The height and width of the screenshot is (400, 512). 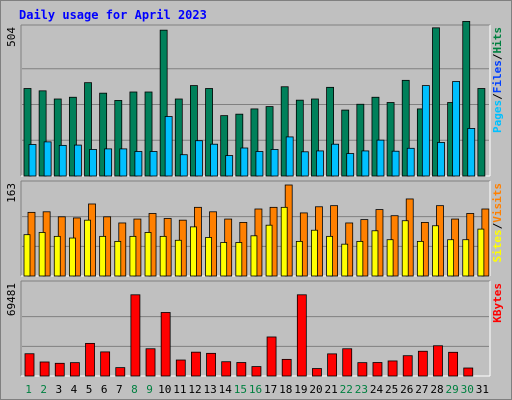 I want to click on day-label-3: 3, so click(x=59, y=389).